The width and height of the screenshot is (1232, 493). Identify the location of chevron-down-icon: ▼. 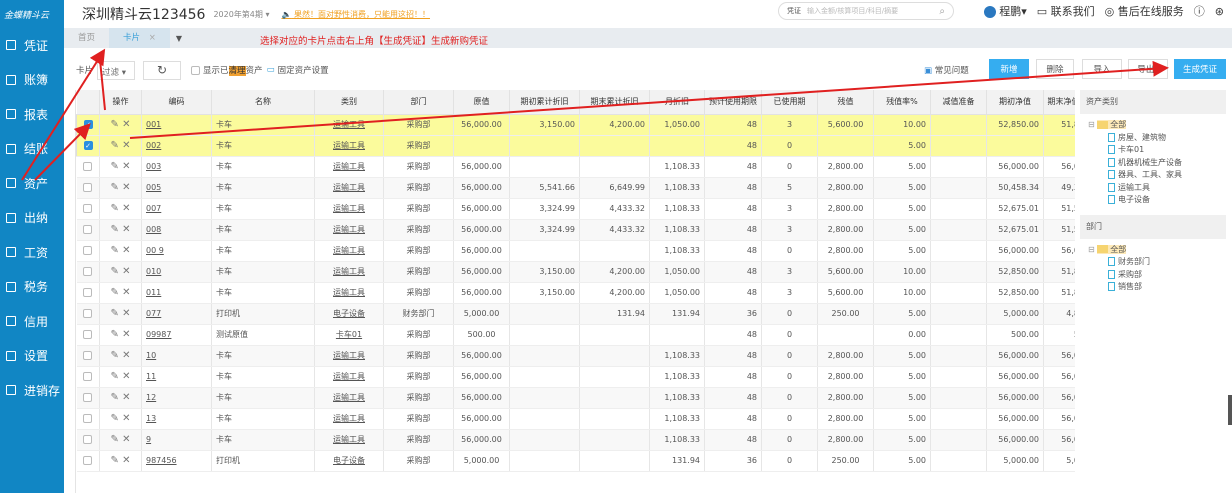
(179, 38).